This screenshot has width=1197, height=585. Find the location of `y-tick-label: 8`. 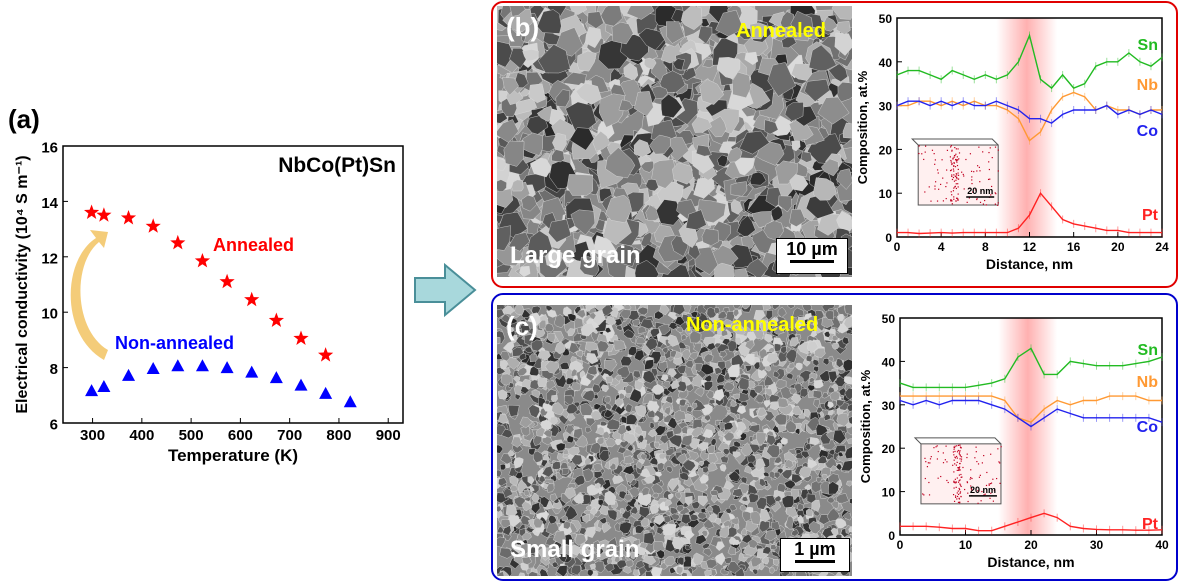

y-tick-label: 8 is located at coordinates (54, 369).